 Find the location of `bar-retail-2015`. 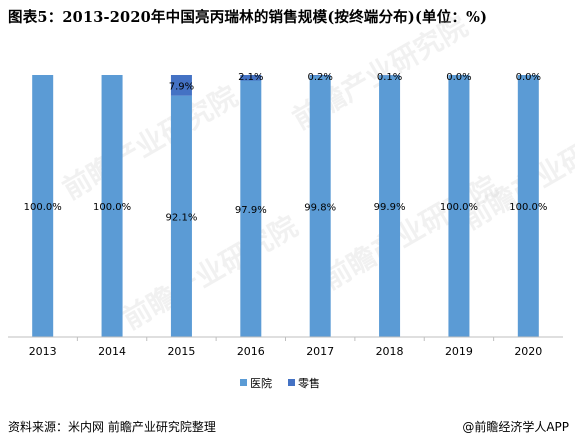

bar-retail-2015 is located at coordinates (181, 85).